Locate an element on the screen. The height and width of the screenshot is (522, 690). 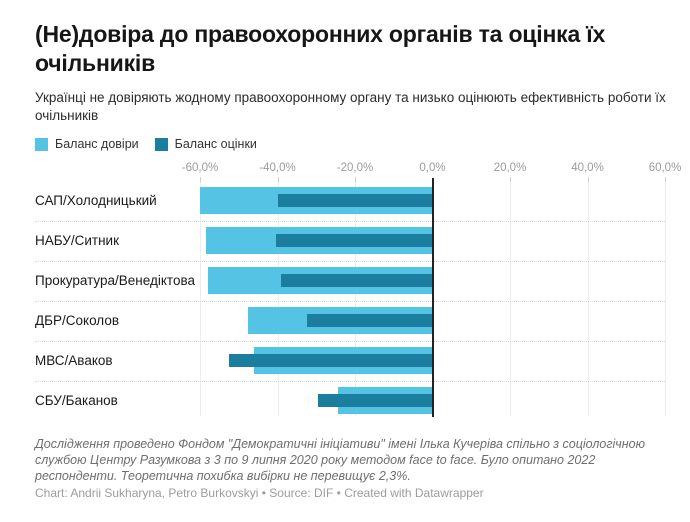
category-label: НАБУ/Ситник is located at coordinates (77, 240).